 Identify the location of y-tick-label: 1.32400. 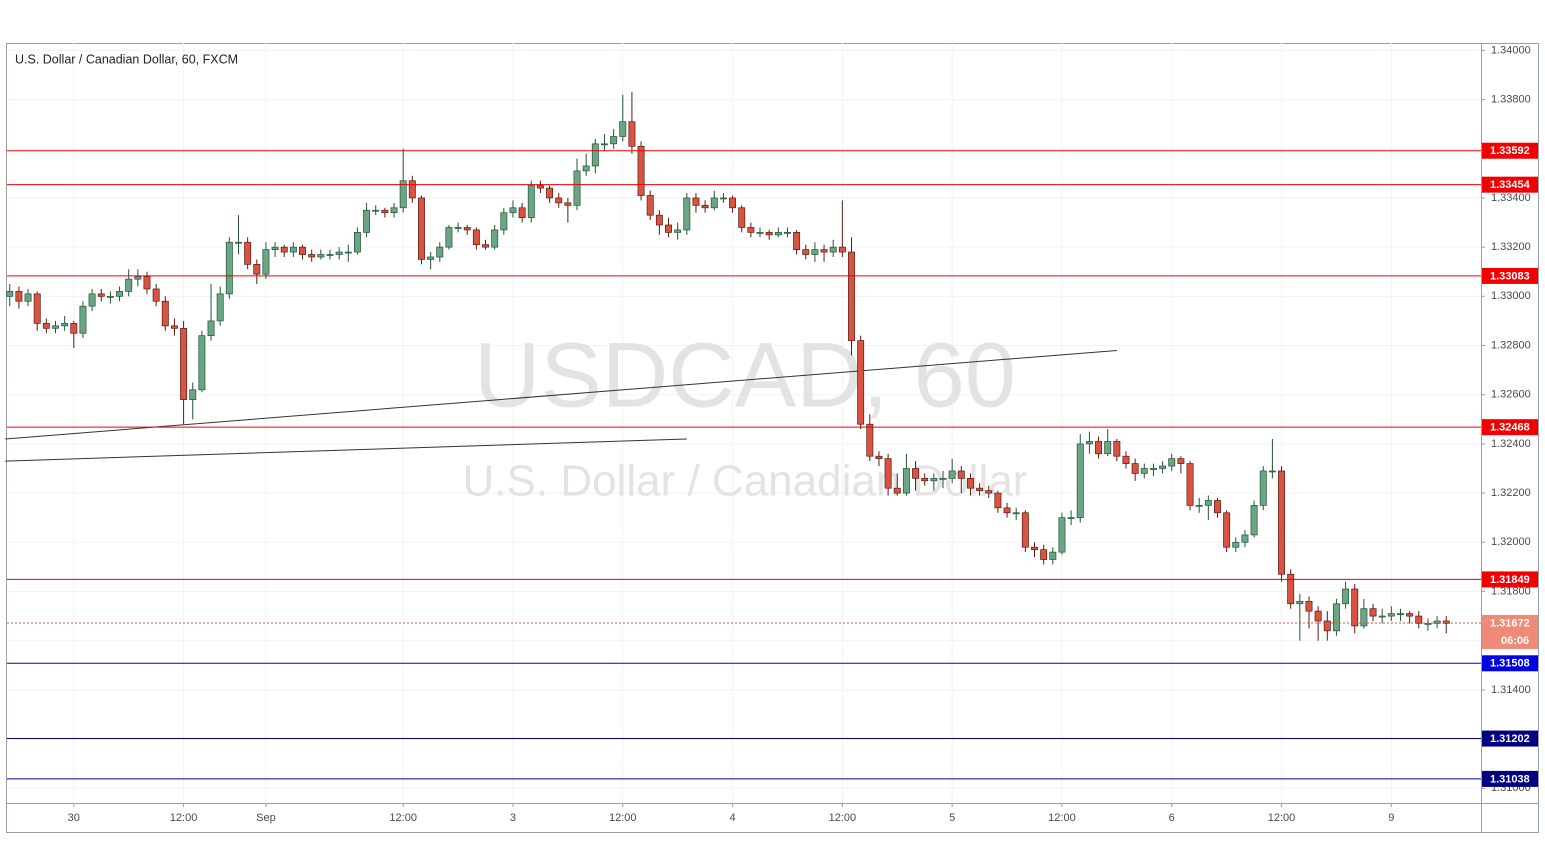
(1511, 444).